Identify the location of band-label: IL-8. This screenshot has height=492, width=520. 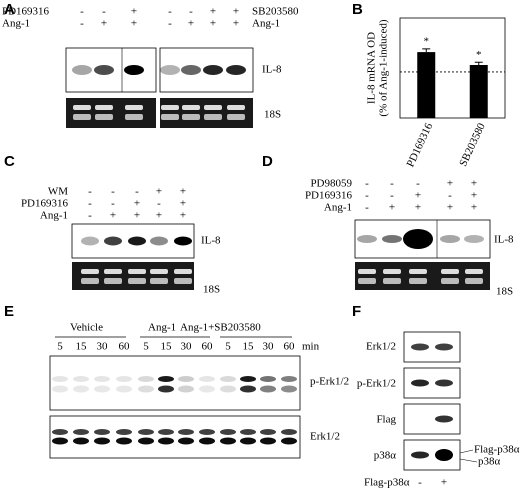
(211, 241).